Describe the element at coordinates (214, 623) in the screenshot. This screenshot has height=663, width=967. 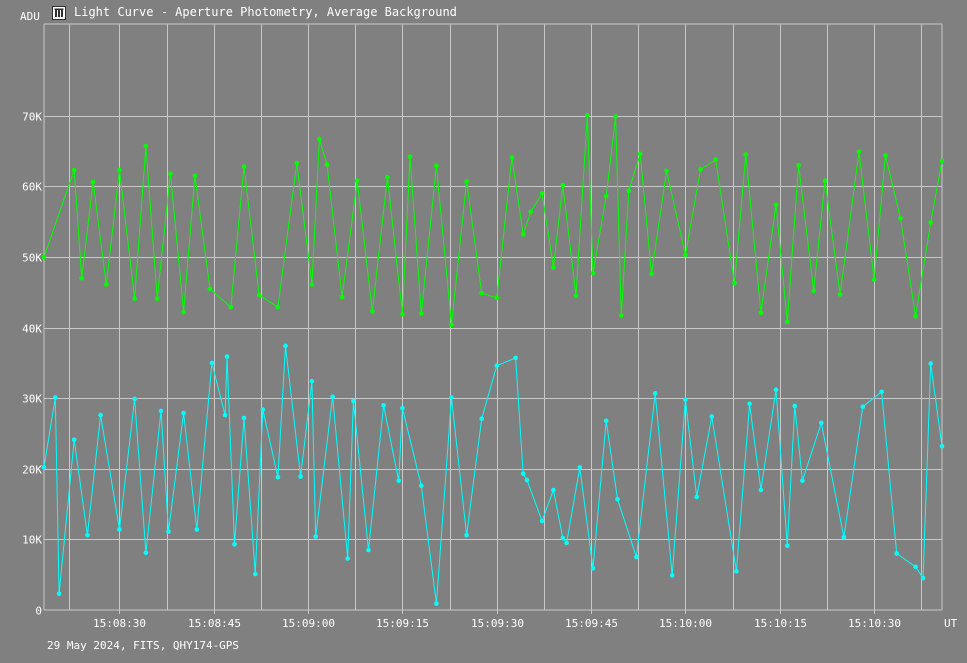
I see `x-tick-label: 15:08:45` at that location.